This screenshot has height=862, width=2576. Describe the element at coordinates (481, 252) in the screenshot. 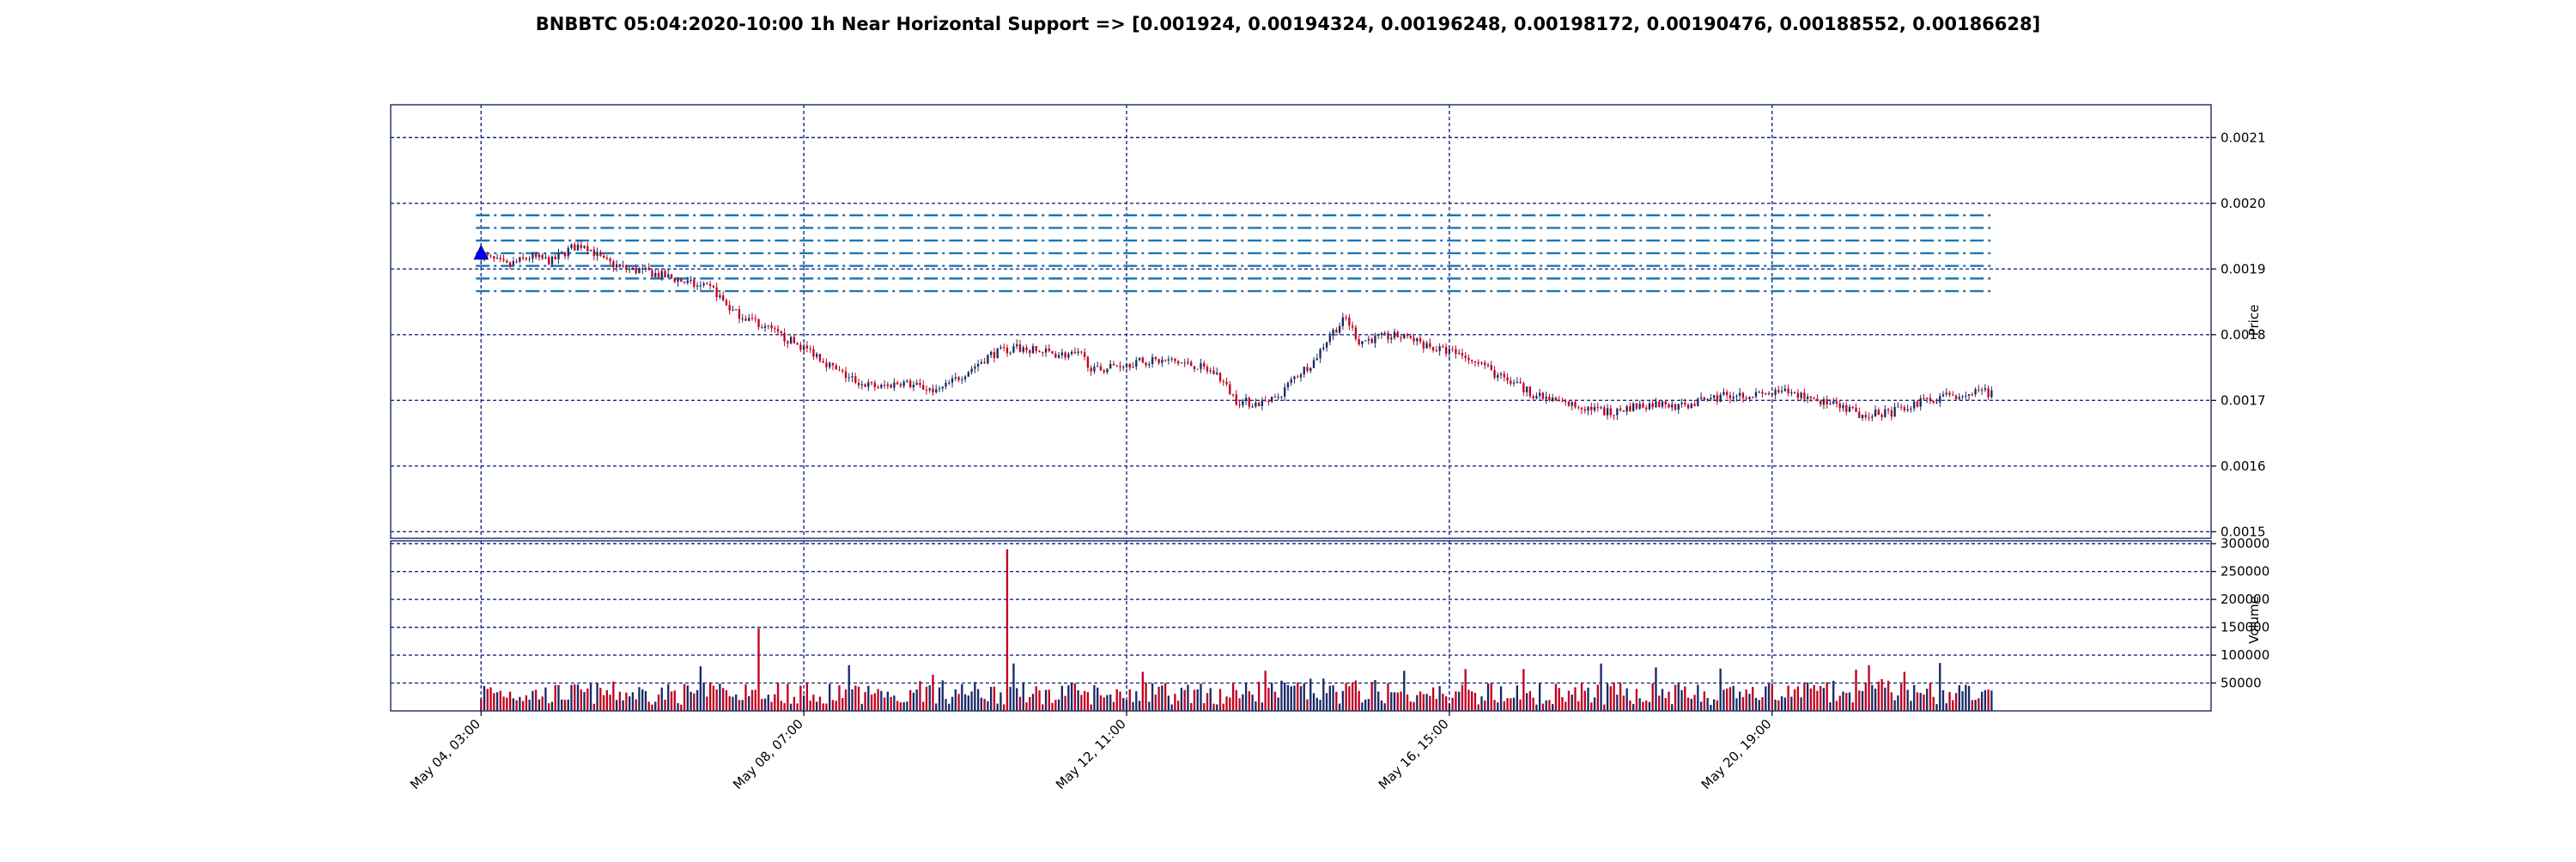

I see `entry-marker` at that location.